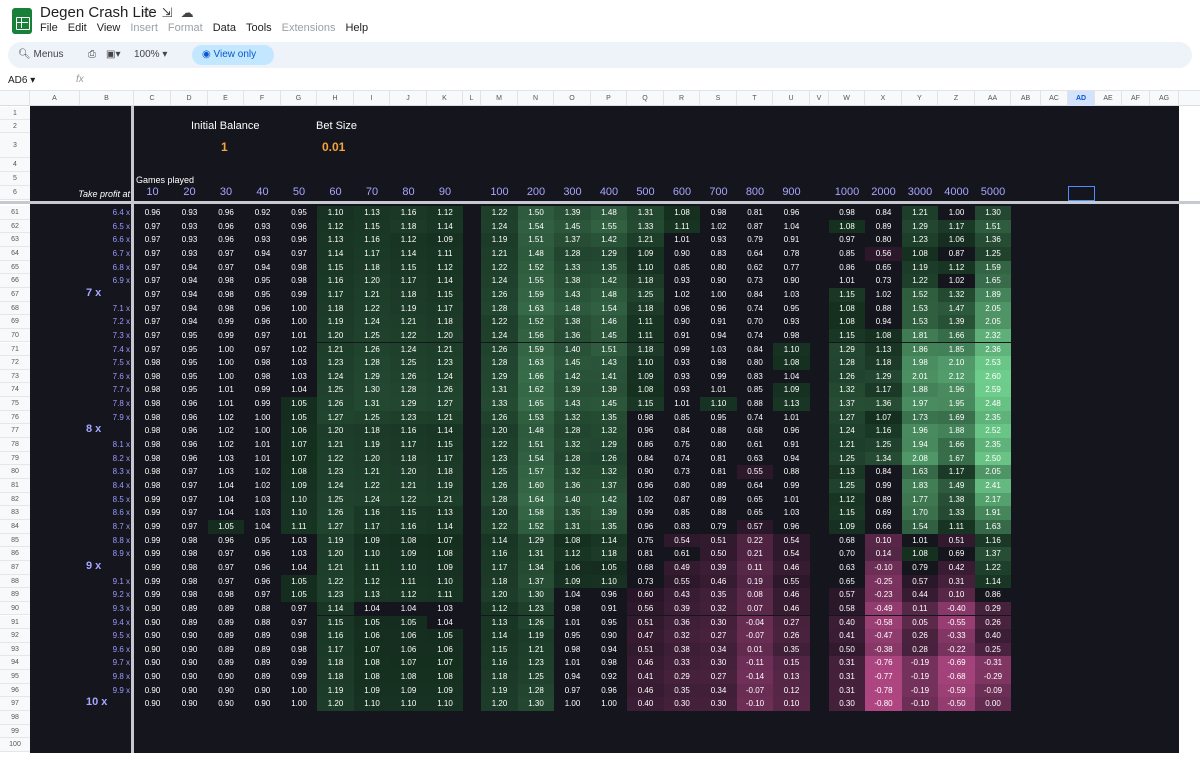  What do you see at coordinates (445, 595) in the screenshot?
I see `result-cell: 1.11` at bounding box center [445, 595].